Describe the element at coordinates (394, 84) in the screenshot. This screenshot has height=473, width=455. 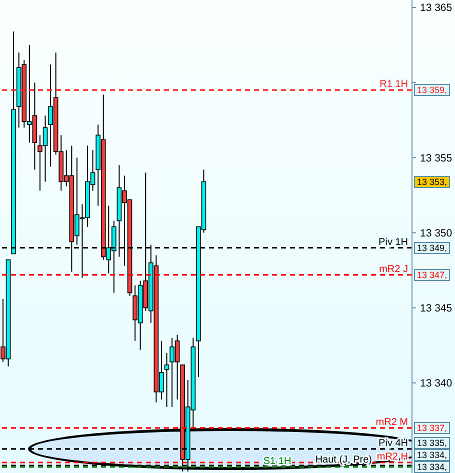
I see `ref-line-label: R1 1H` at that location.